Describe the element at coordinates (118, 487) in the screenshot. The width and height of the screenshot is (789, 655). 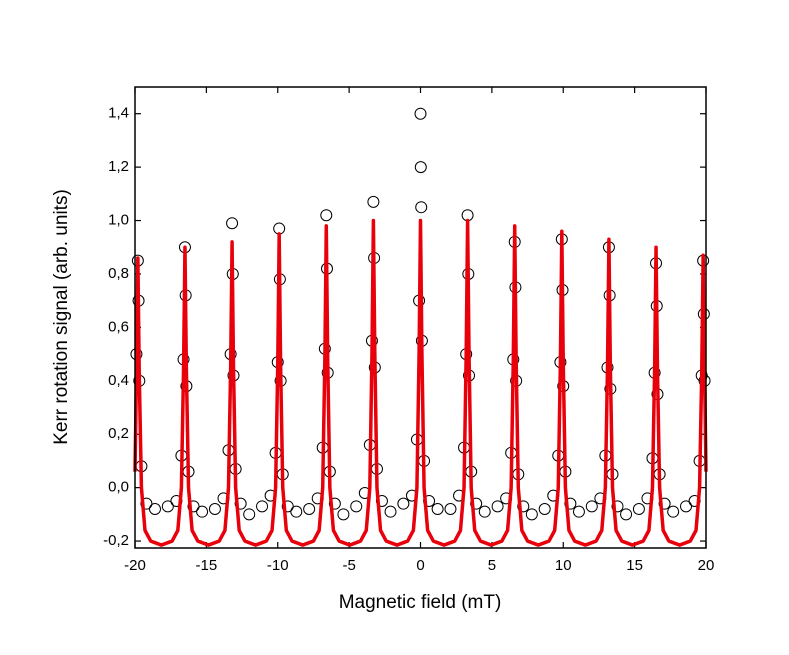
I see `y-tick-label: 0,0` at that location.